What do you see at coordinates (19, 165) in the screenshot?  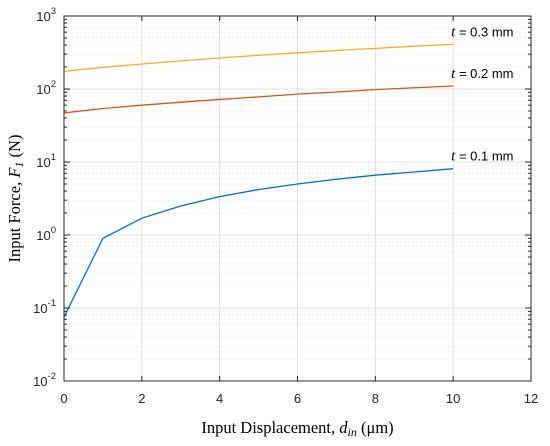 I see `y-axis-title-subscript: 1` at bounding box center [19, 165].